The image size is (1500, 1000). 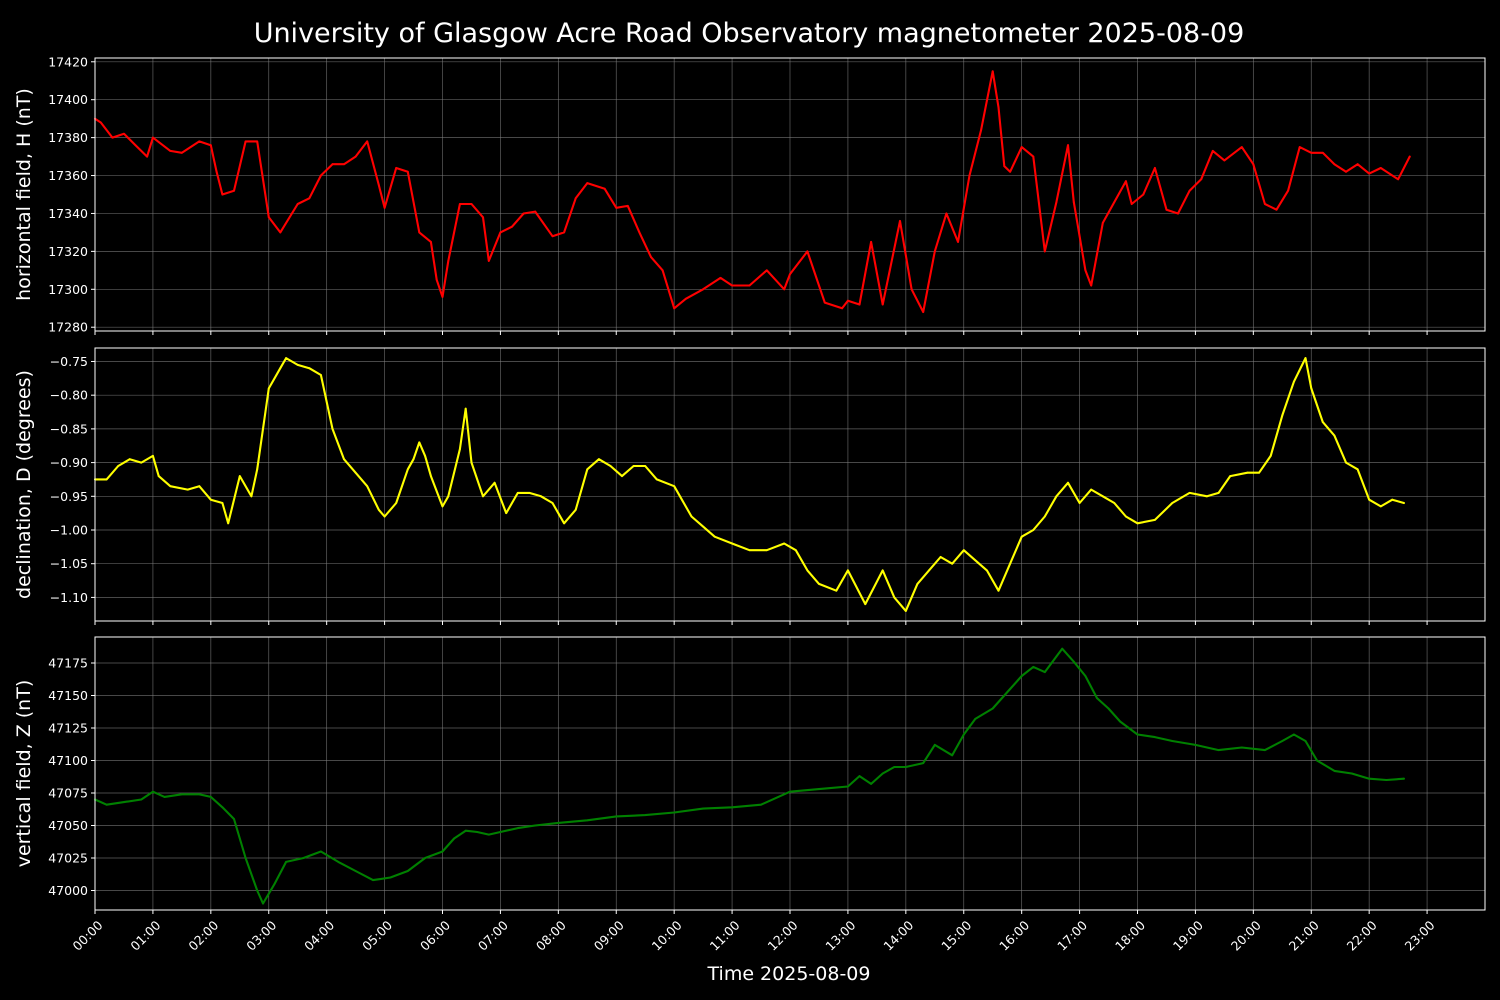 What do you see at coordinates (68, 760) in the screenshot?
I see `y-tick-label: 47100` at bounding box center [68, 760].